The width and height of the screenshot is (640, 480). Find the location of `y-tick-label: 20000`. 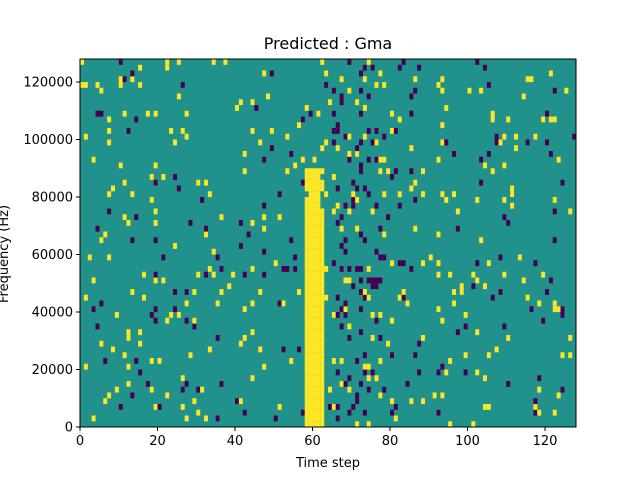

y-tick-label: 20000 is located at coordinates (52, 370).